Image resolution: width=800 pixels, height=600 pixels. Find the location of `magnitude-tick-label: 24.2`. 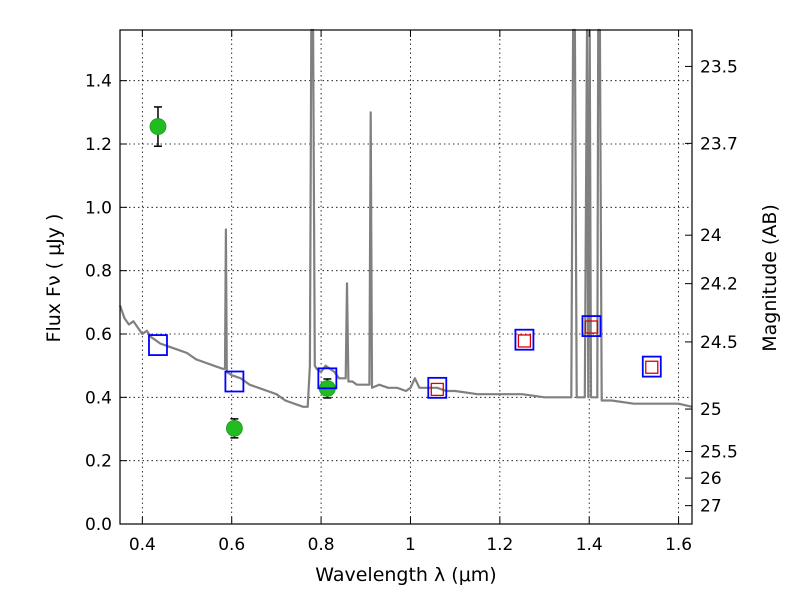

magnitude-tick-label: 24.2 is located at coordinates (719, 285).